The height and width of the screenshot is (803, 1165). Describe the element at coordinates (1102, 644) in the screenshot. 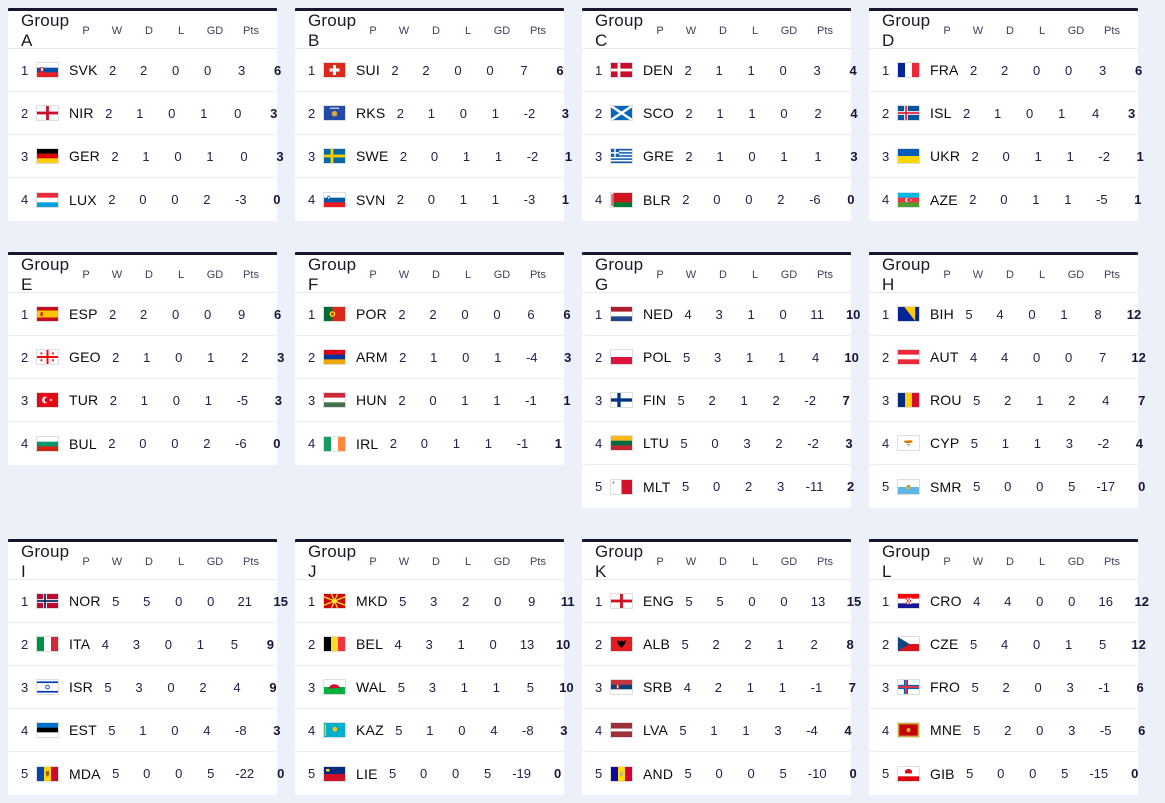

I see `stat-gd: 5` at that location.